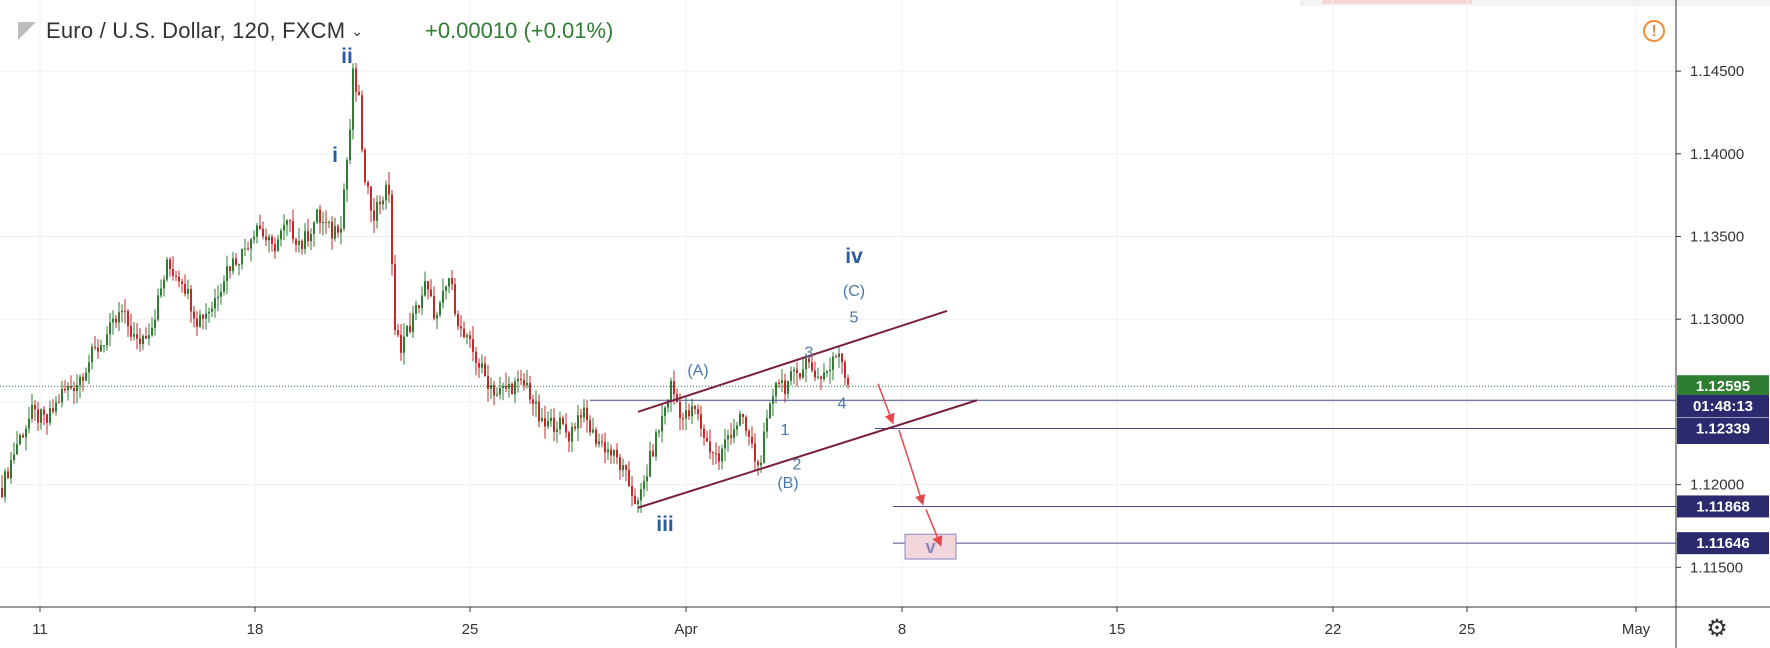 The height and width of the screenshot is (648, 1770). Describe the element at coordinates (912, 467) in the screenshot. I see `projection-arrow` at that location.